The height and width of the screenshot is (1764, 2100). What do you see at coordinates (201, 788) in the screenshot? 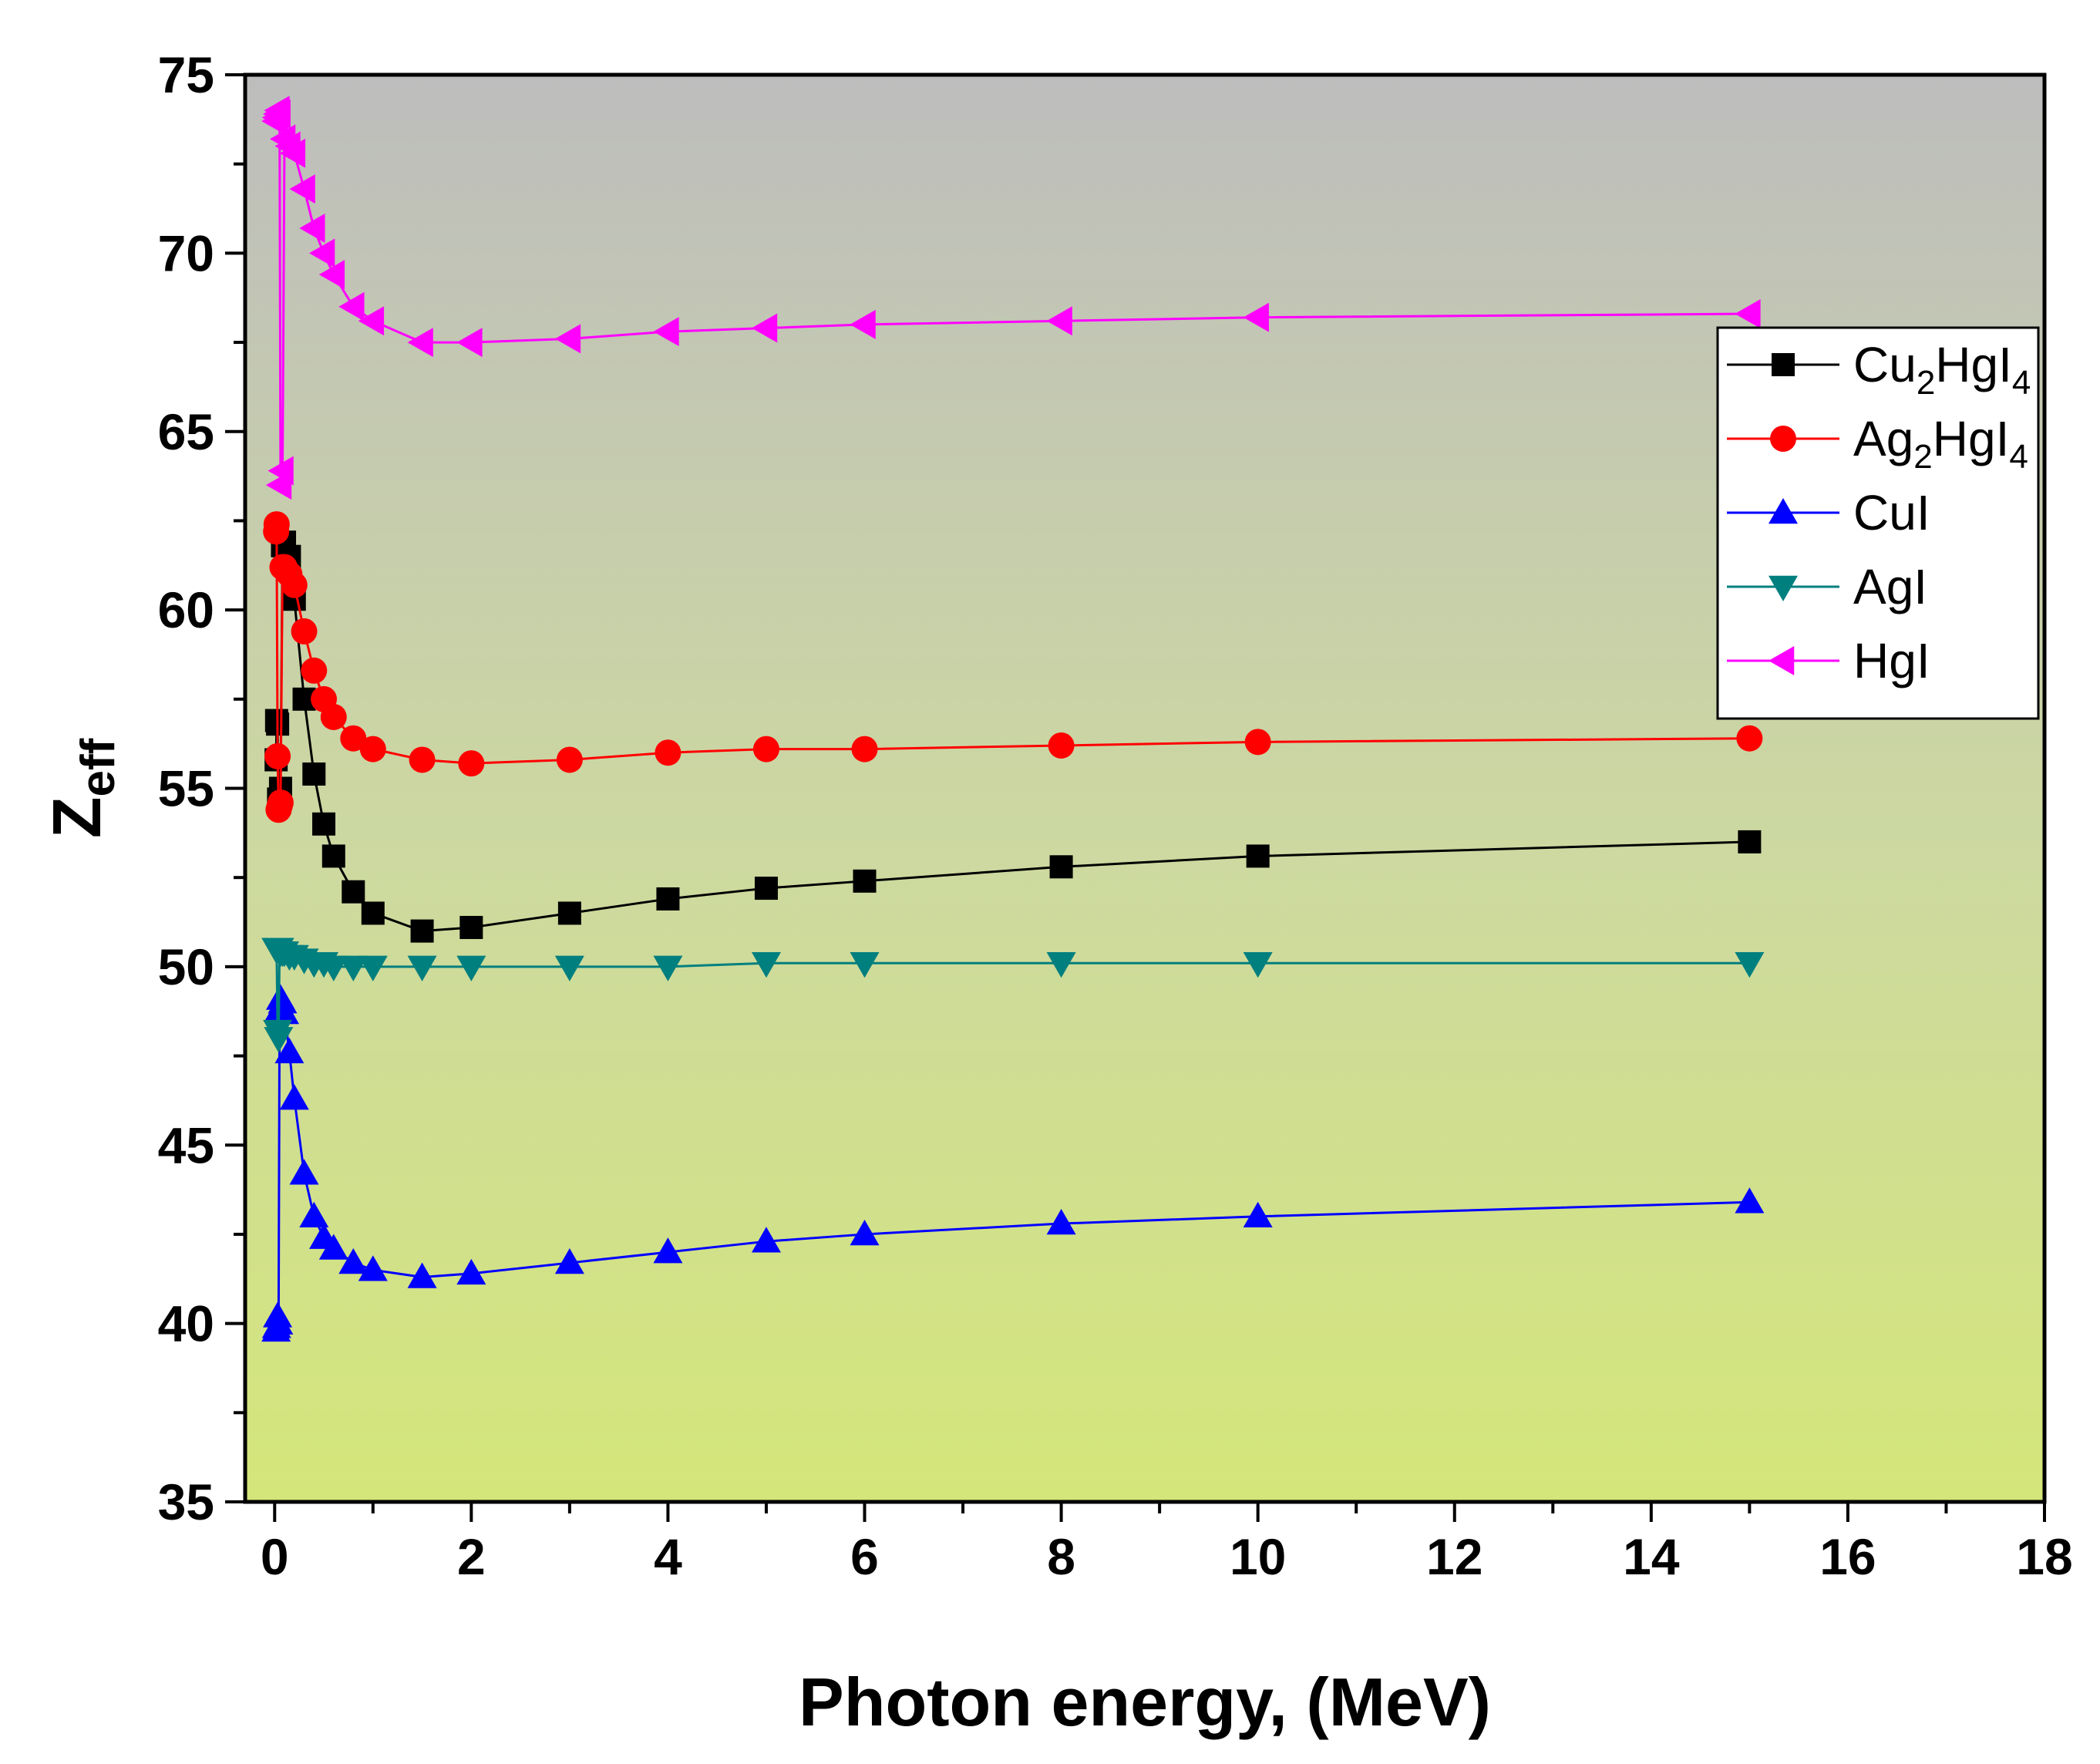
I see `y-axis: 35 40 45 50 55 60 65 70 75` at bounding box center [201, 788].